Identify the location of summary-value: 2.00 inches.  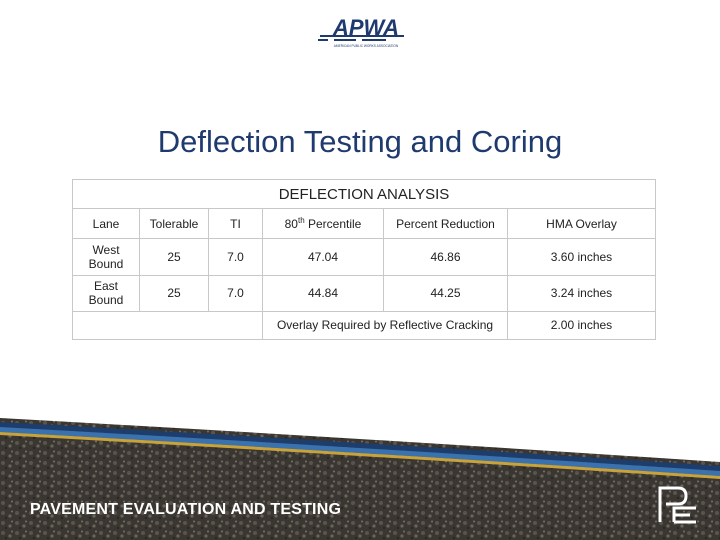
(581, 325).